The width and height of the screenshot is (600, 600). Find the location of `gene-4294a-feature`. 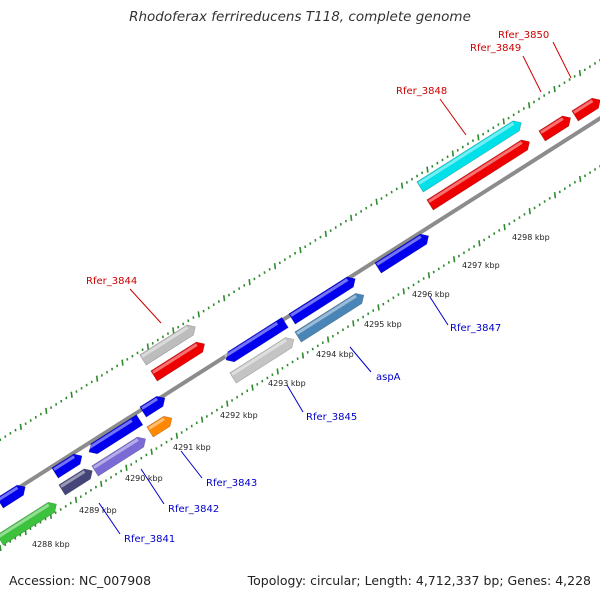

gene-4294a-feature is located at coordinates (256, 340).